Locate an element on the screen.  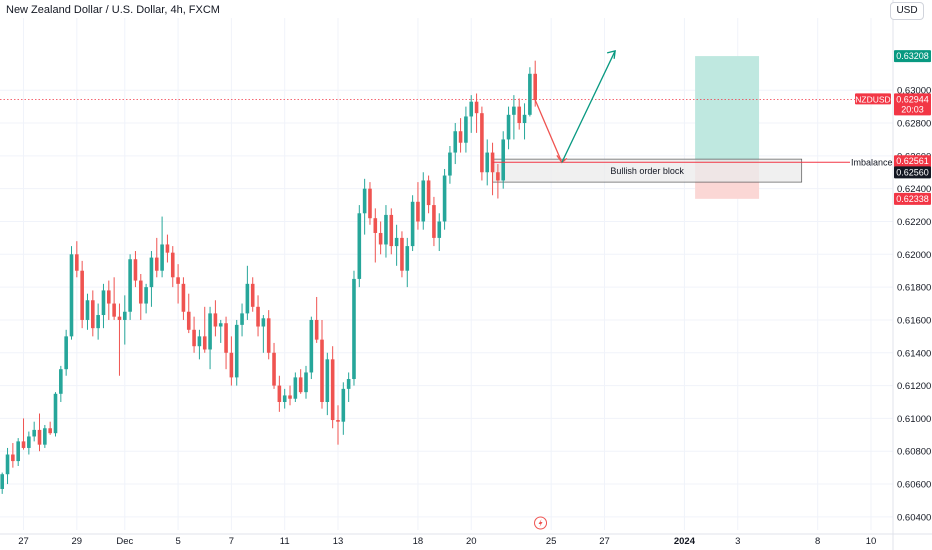
x-tick-label: 2024 is located at coordinates (685, 541).